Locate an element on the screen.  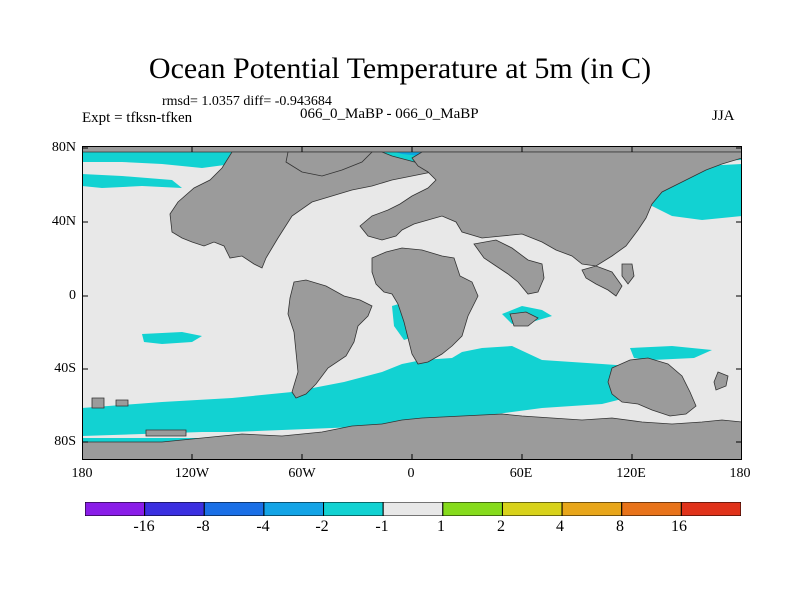
southern-ocean-cool-band is located at coordinates (362, 391).